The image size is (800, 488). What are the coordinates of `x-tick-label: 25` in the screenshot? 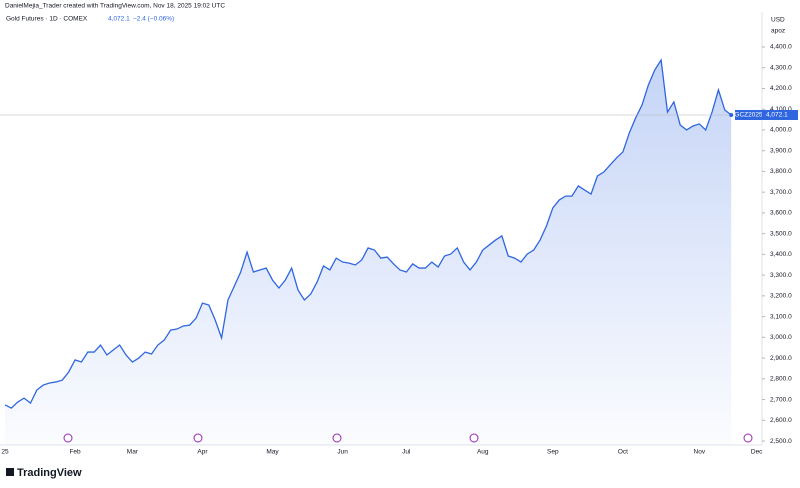 It's located at (5, 452).